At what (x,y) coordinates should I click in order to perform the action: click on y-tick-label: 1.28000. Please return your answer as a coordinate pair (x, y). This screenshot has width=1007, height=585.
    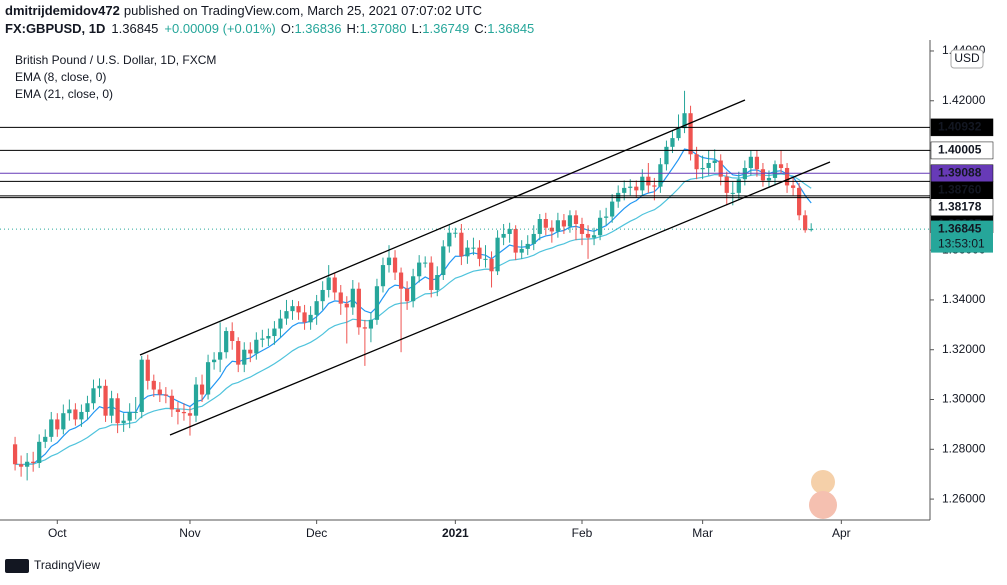
    Looking at the image, I should click on (964, 448).